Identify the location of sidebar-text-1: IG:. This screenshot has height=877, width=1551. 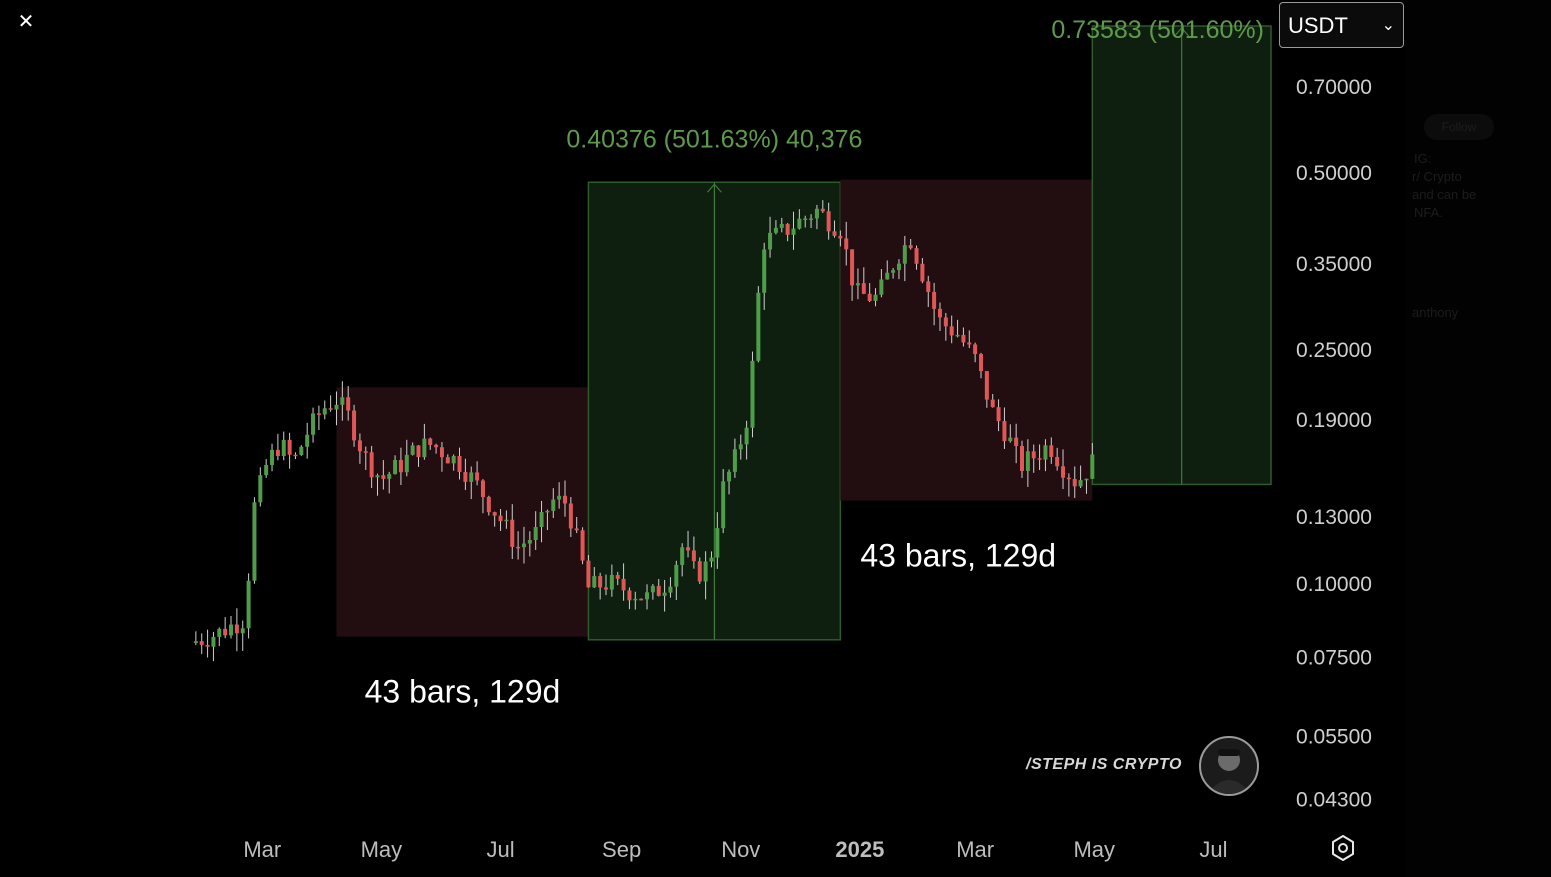
(1423, 158).